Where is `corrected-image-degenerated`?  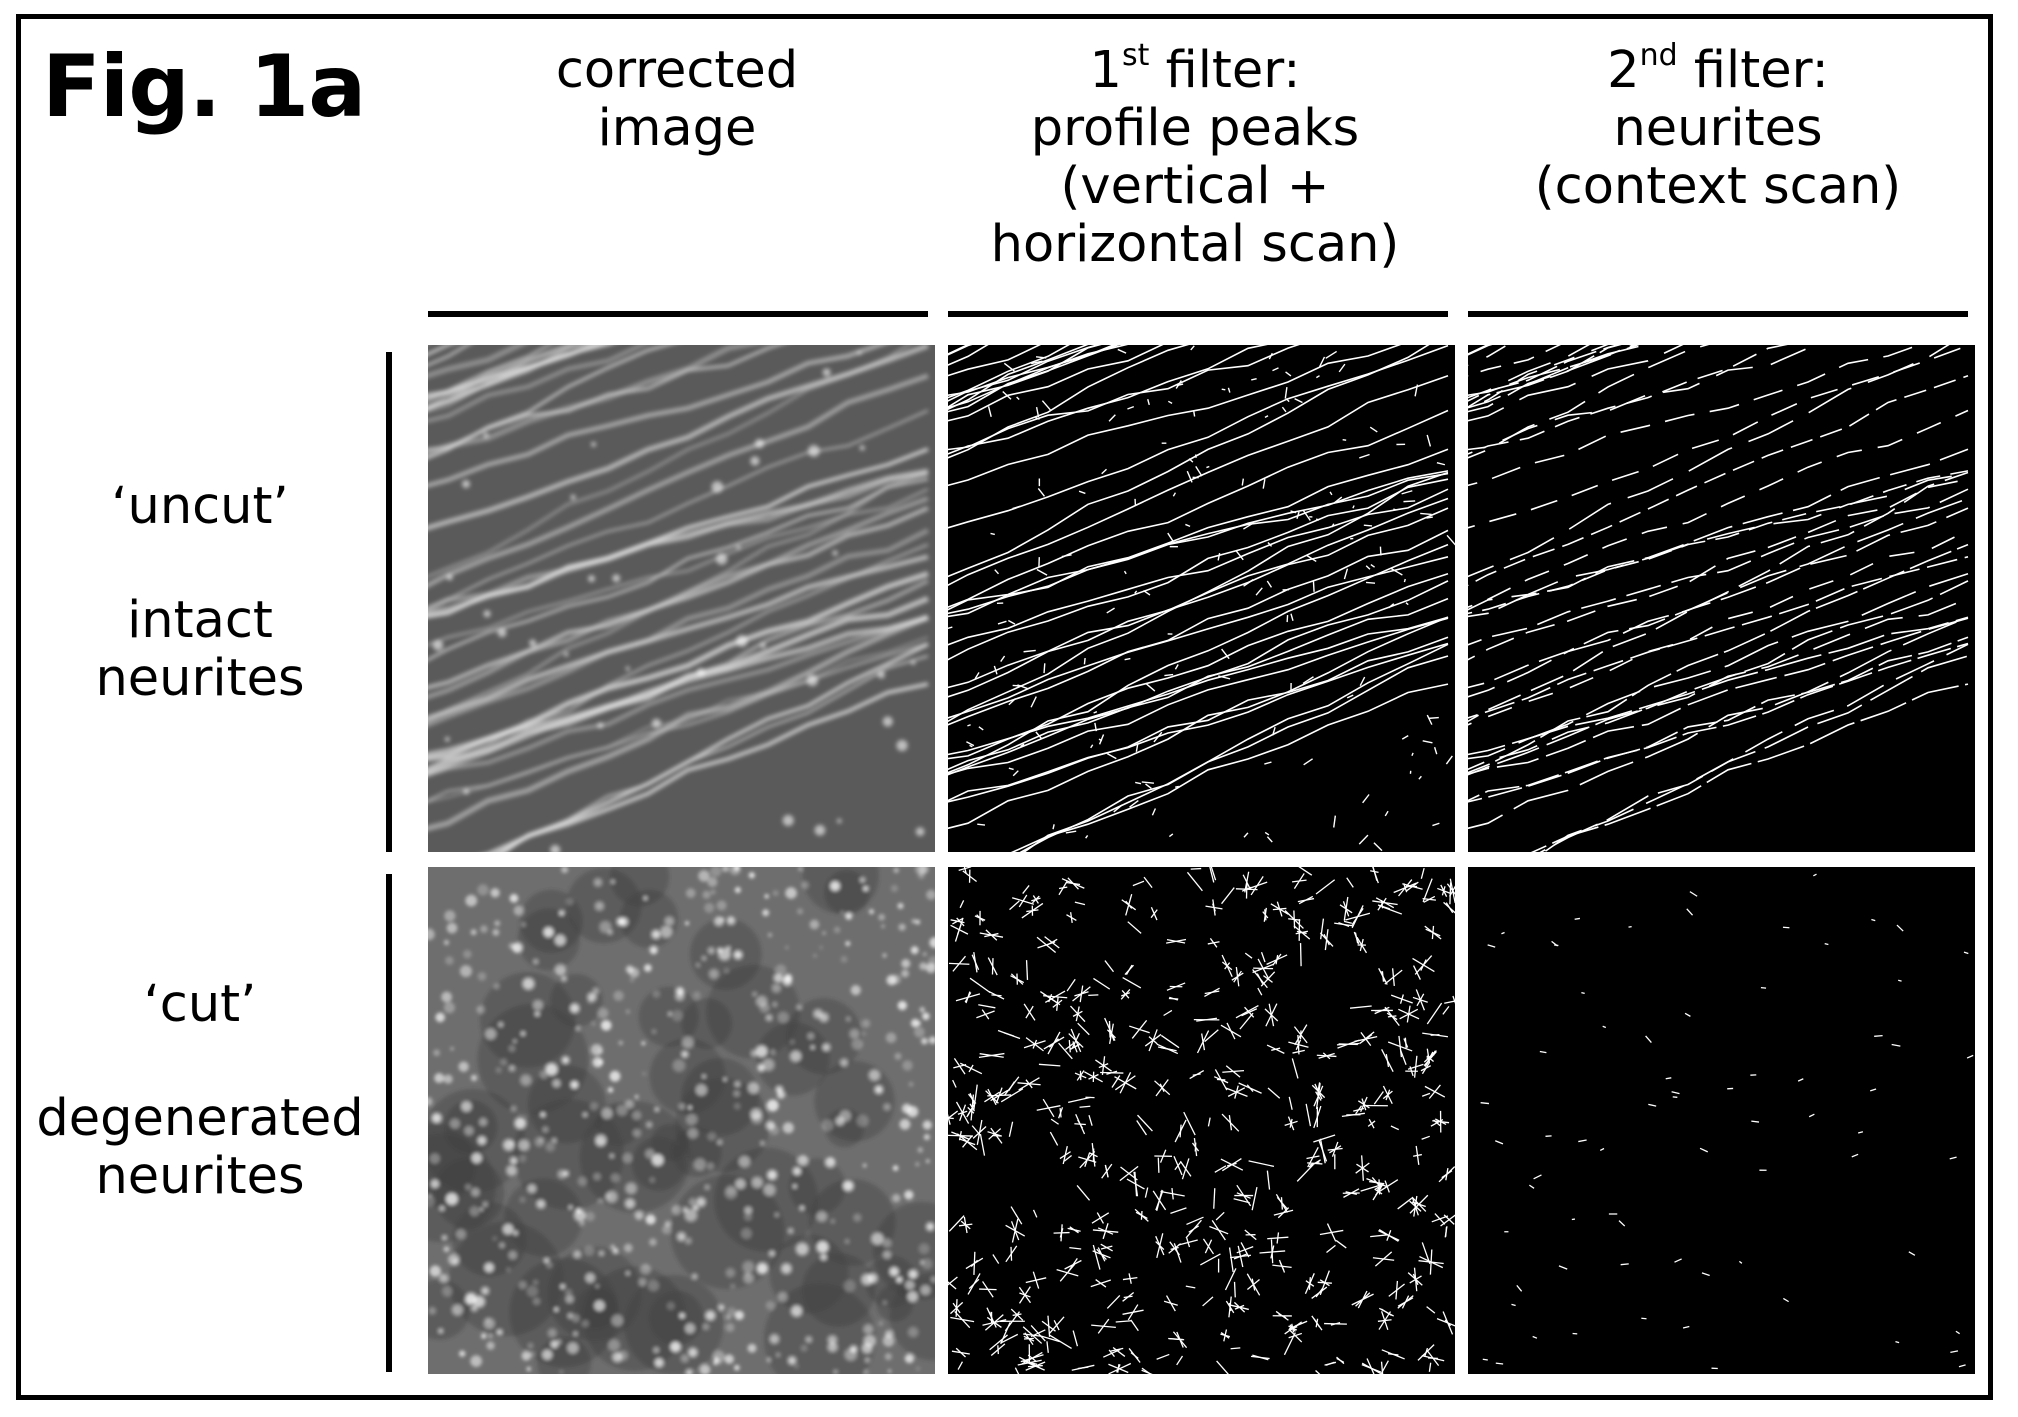
corrected-image-degenerated is located at coordinates (681, 1120).